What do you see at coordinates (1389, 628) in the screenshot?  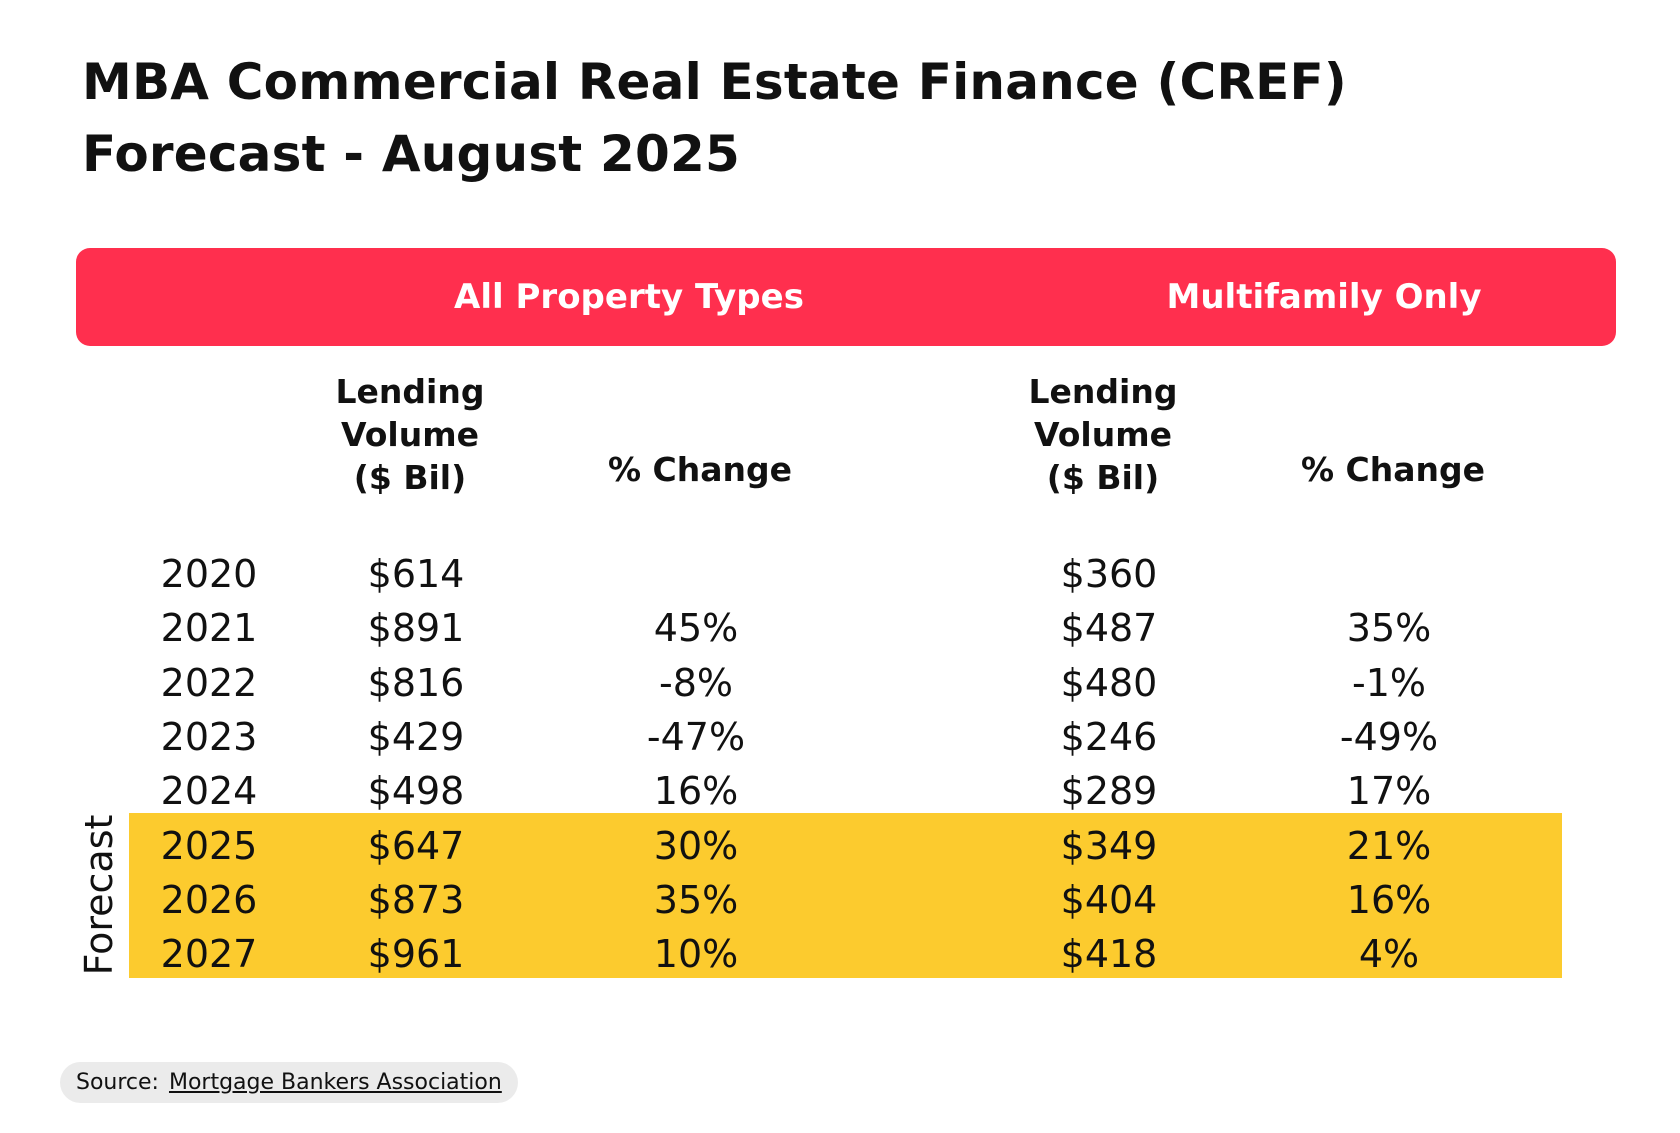 I see `cell-mf-change: 35%` at bounding box center [1389, 628].